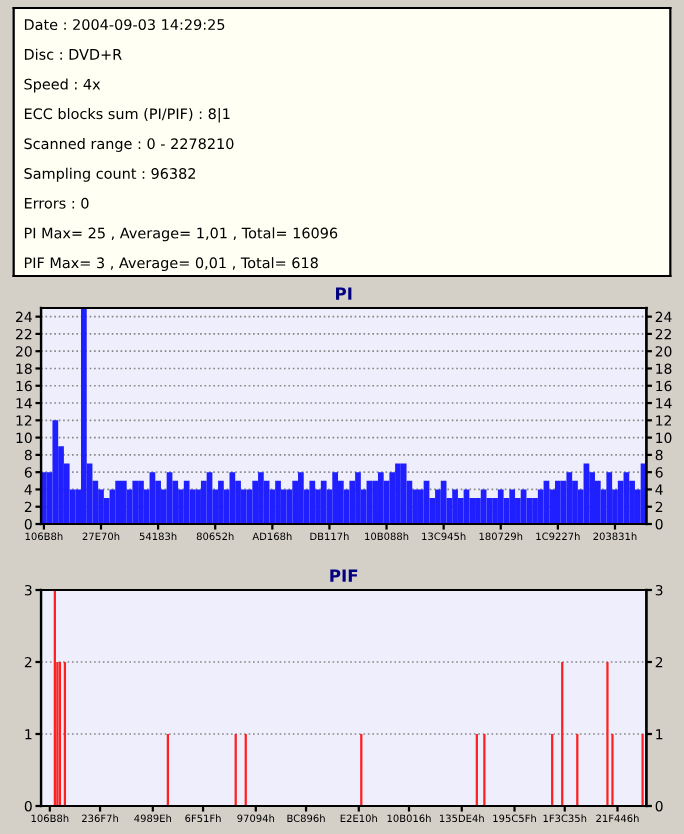 This screenshot has height=834, width=684. Describe the element at coordinates (344, 293) in the screenshot. I see `chart-title: PI` at that location.